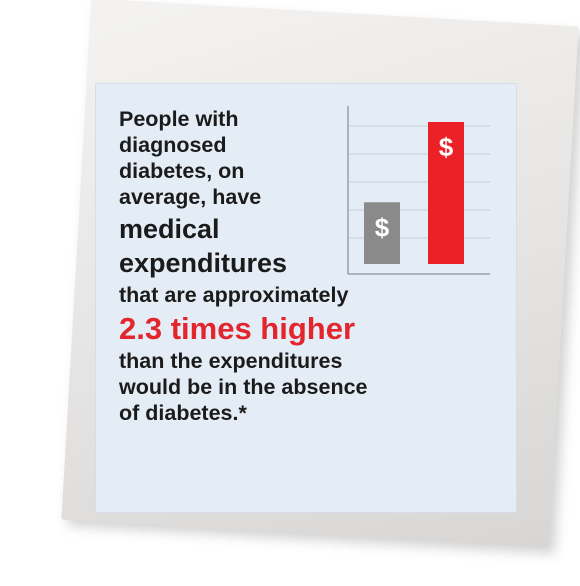  What do you see at coordinates (183, 413) in the screenshot?
I see `text-line-11: of diabetes.*` at bounding box center [183, 413].